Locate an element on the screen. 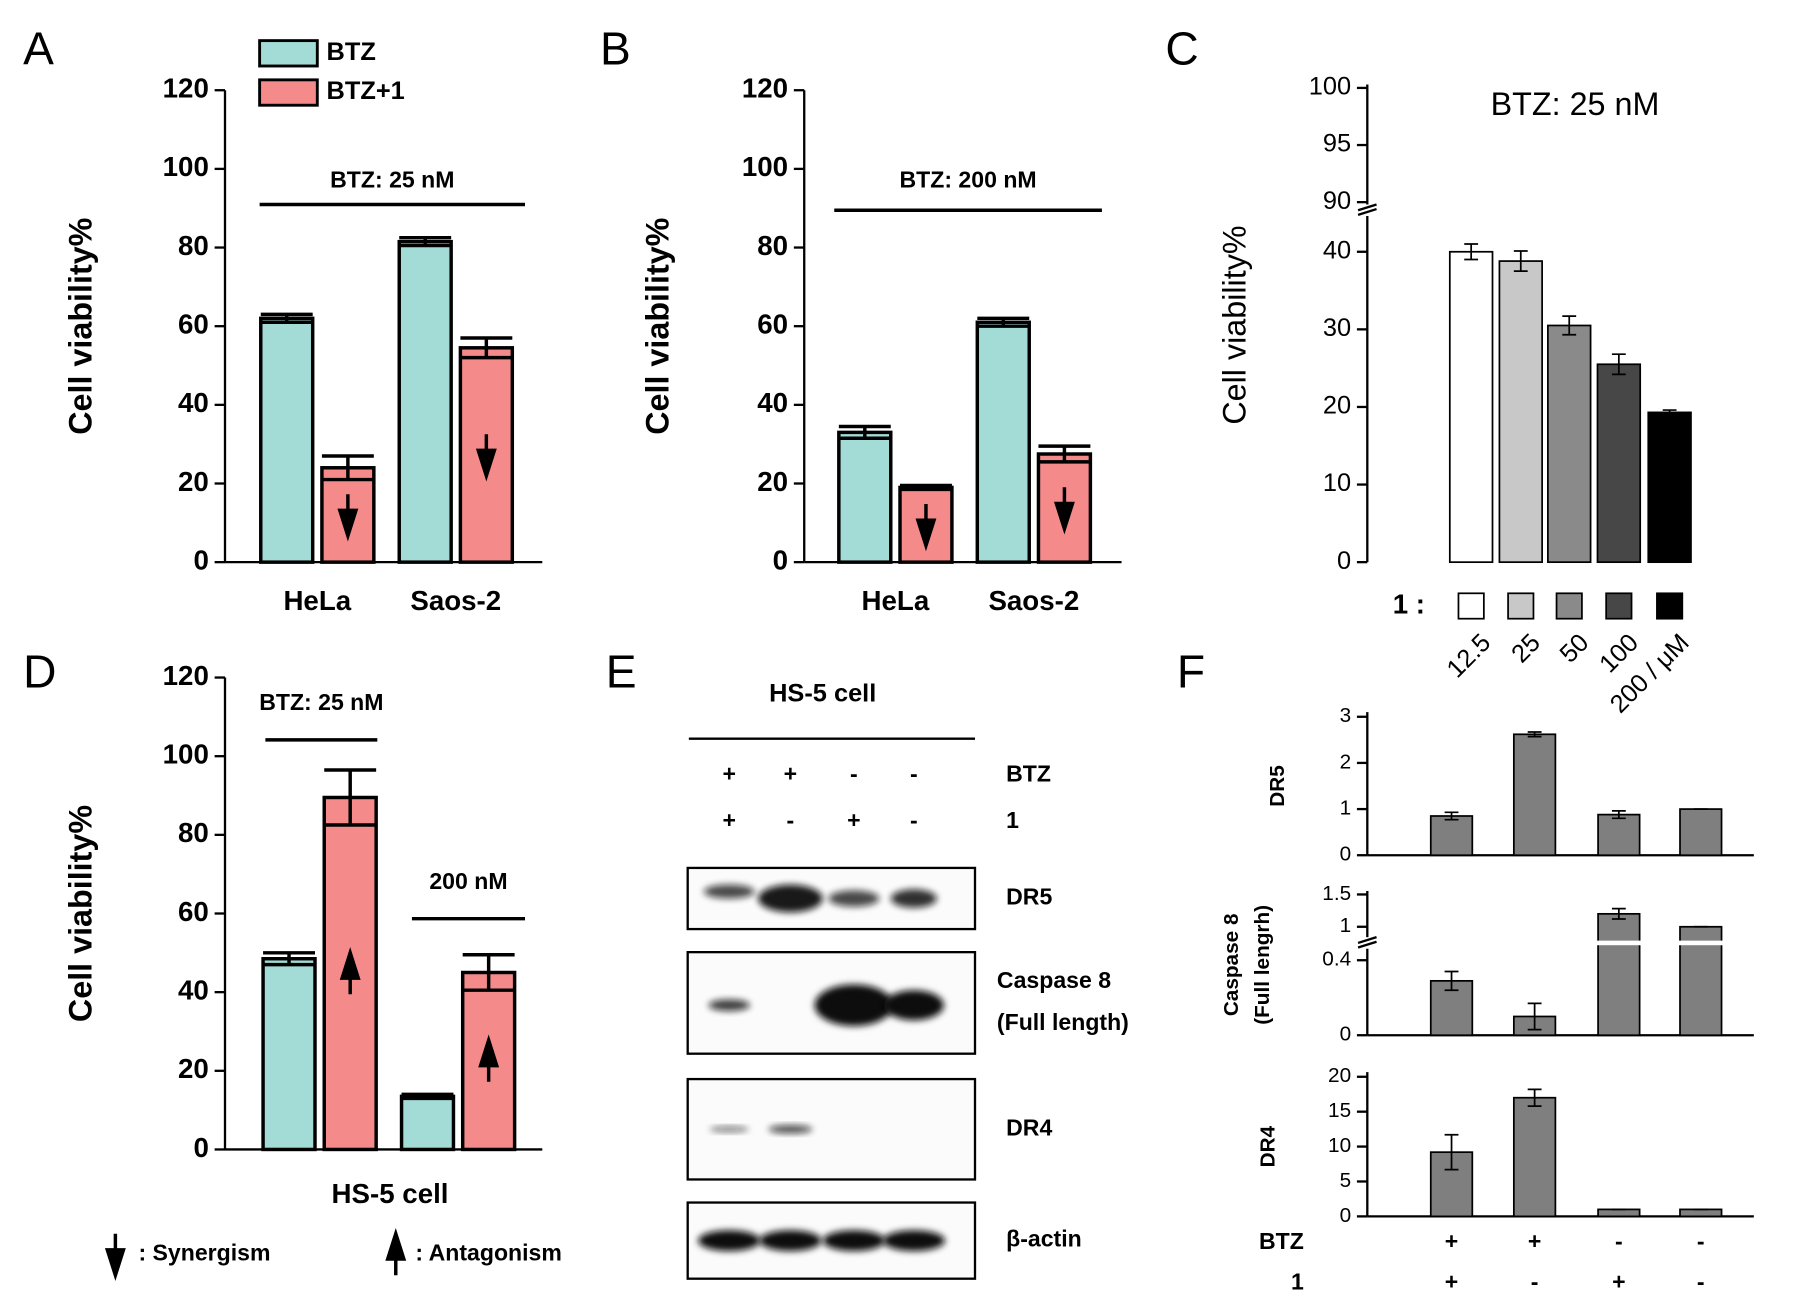  band-label: β-actin is located at coordinates (1044, 1239).